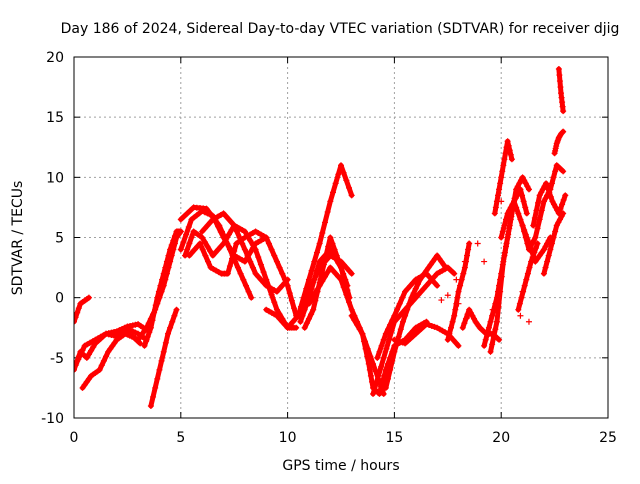 The image size is (640, 484). Describe the element at coordinates (180, 438) in the screenshot. I see `x-tick-label: 5` at that location.